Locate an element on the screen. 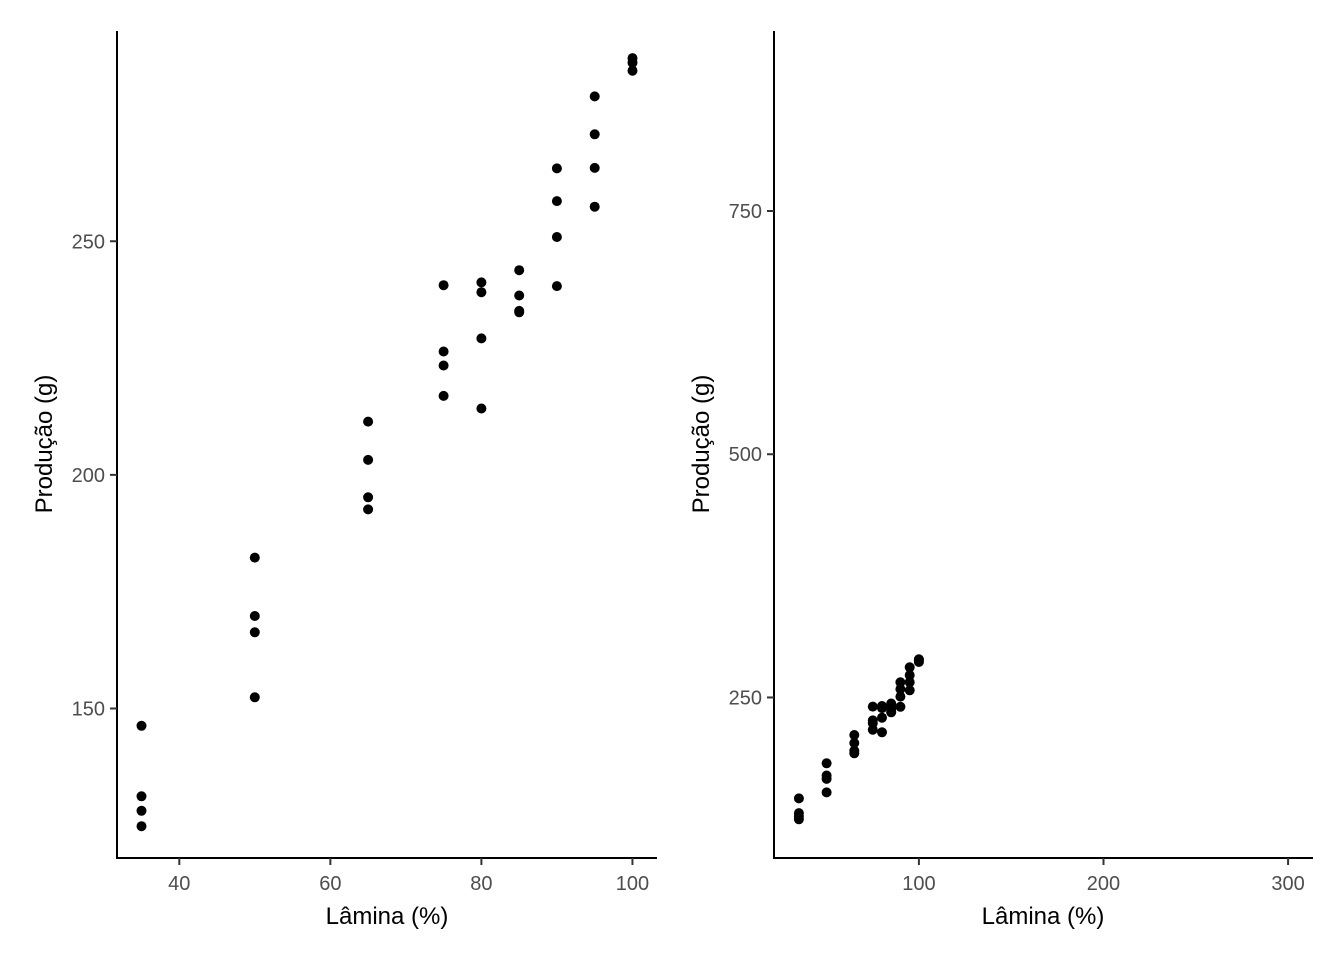 The image size is (1344, 960). left-y-tick-label: 150 is located at coordinates (88, 709).